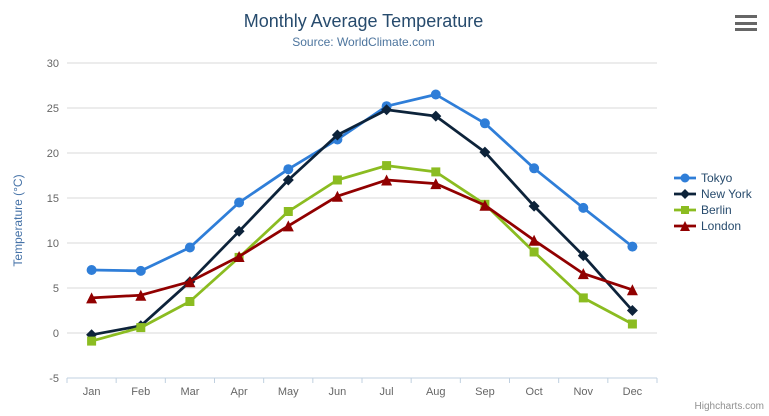 This screenshot has height=416, width=769. Describe the element at coordinates (56, 289) in the screenshot. I see `y-axis-label: 5` at that location.